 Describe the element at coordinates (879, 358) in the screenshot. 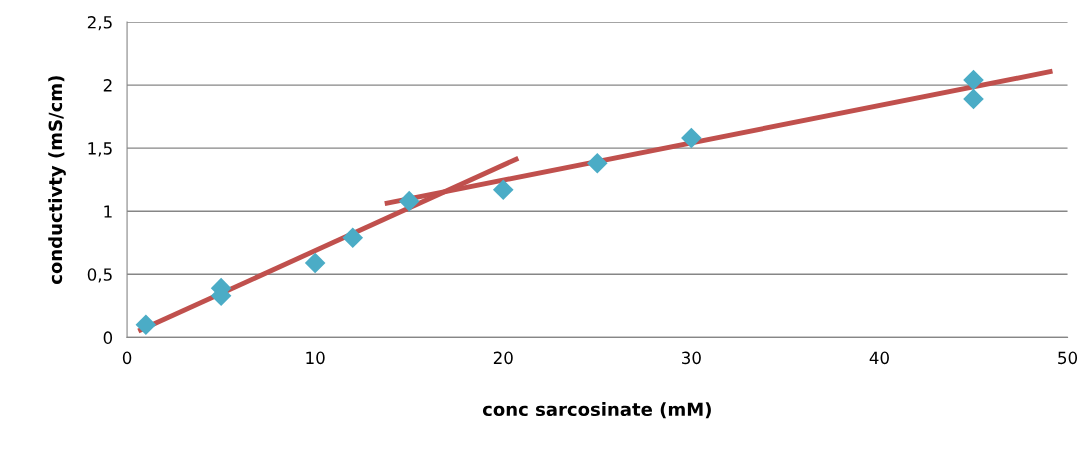

I see `x-tick-label: 40` at that location.